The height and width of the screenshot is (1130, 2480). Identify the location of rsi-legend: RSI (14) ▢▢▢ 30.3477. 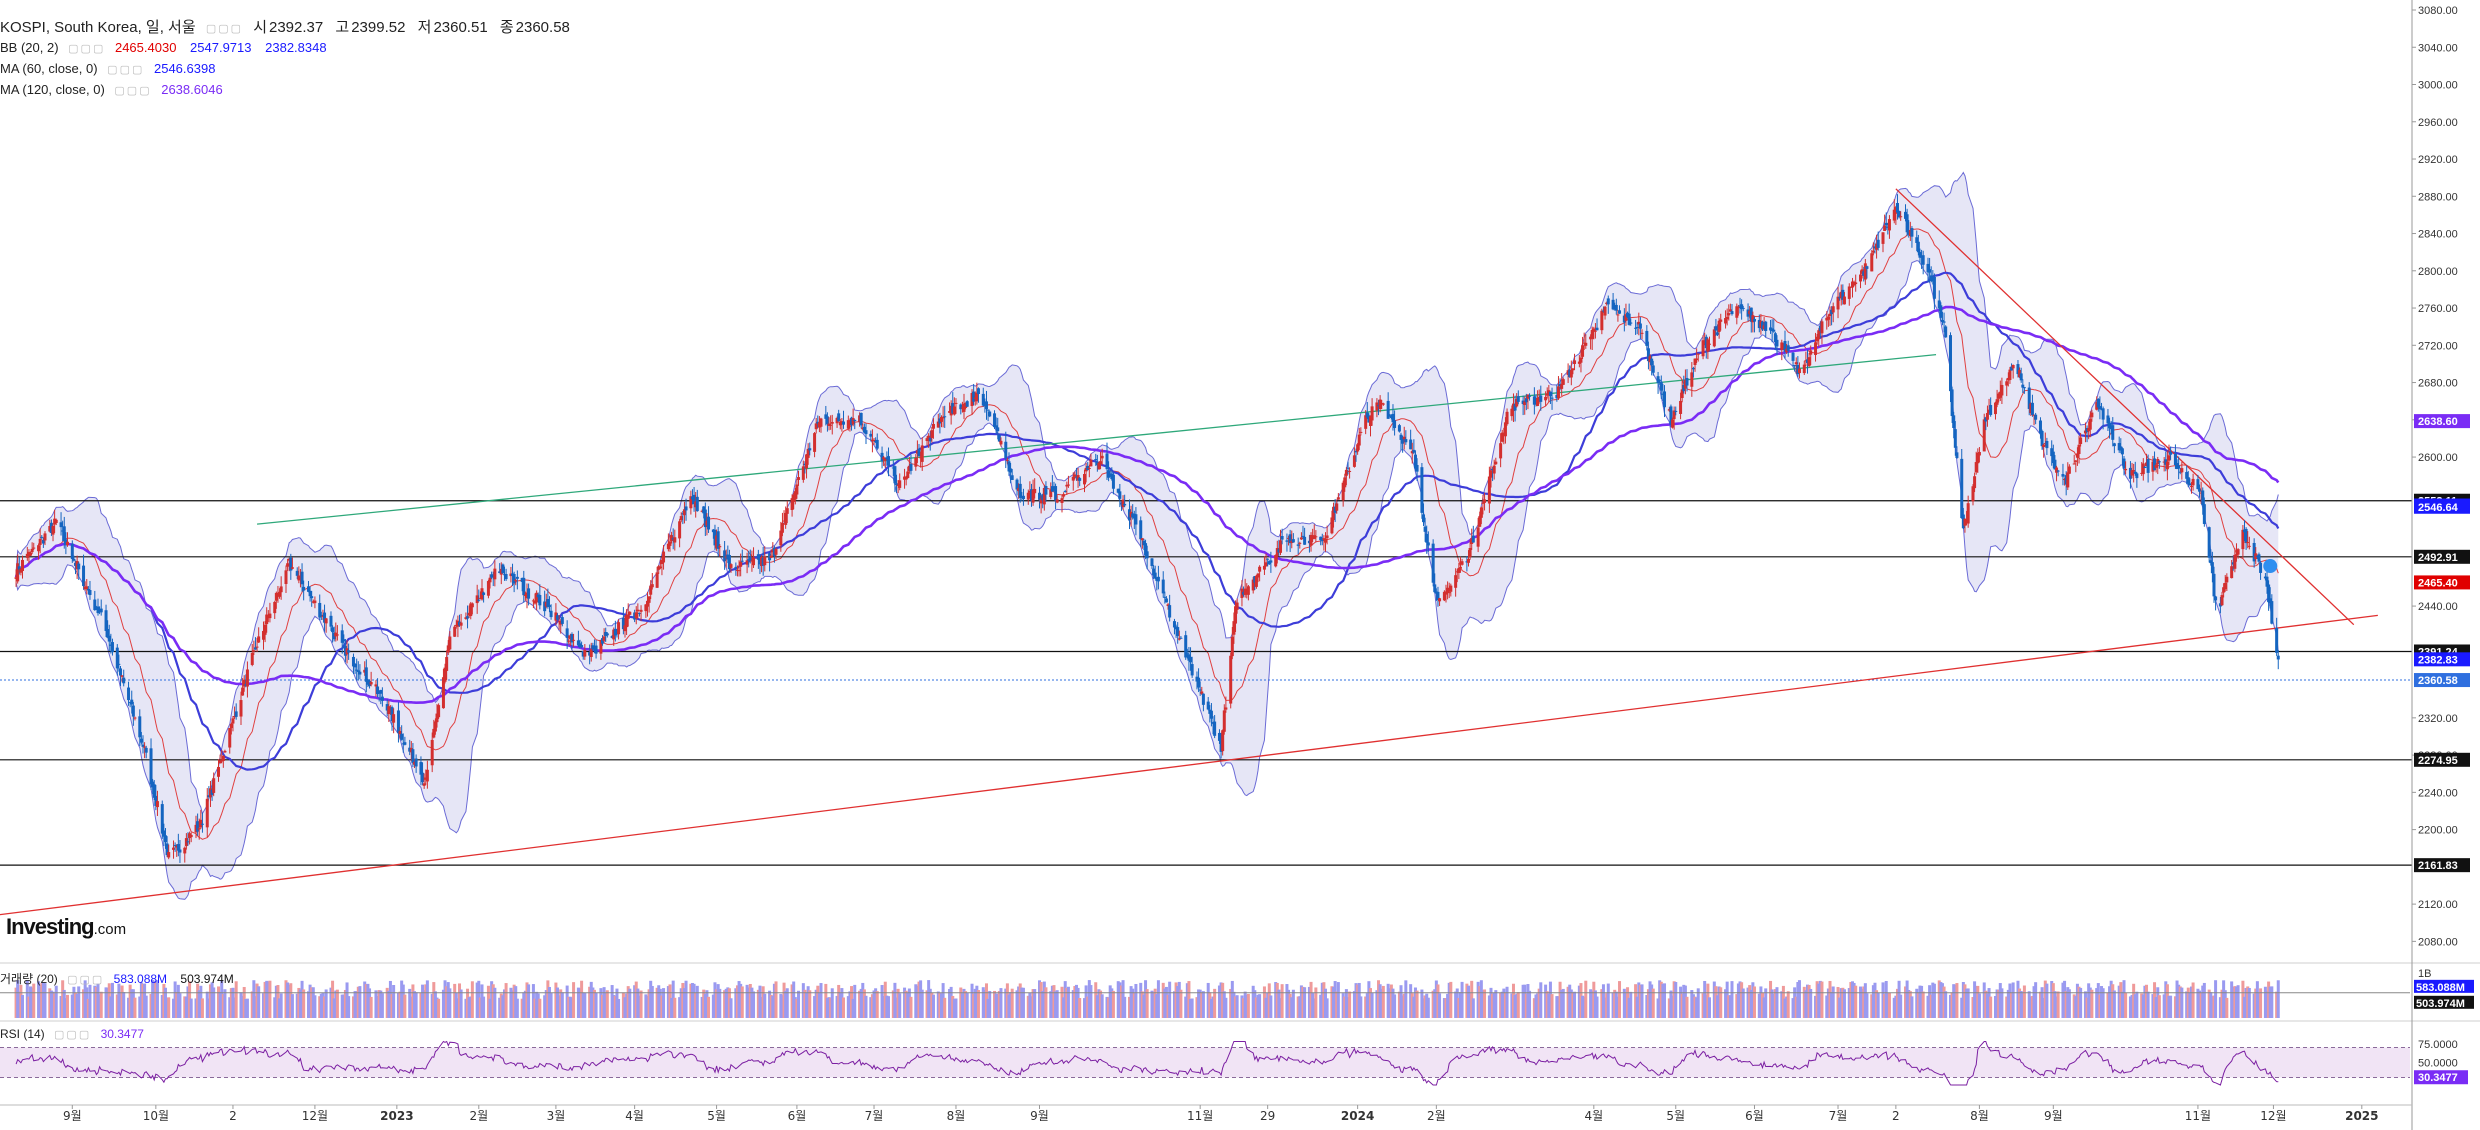
(77, 1034).